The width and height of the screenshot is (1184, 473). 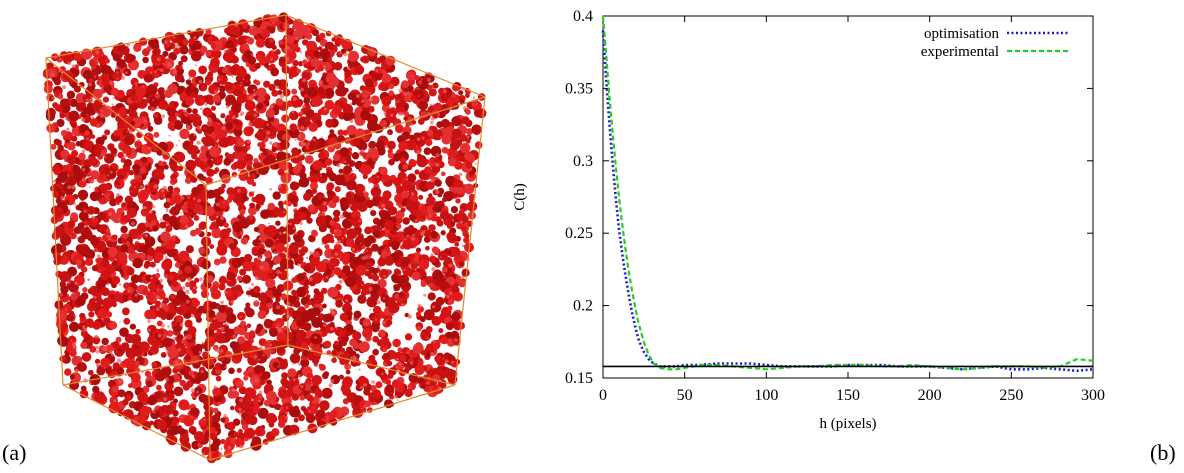 I want to click on panel-b-label: (b), so click(x=1163, y=452).